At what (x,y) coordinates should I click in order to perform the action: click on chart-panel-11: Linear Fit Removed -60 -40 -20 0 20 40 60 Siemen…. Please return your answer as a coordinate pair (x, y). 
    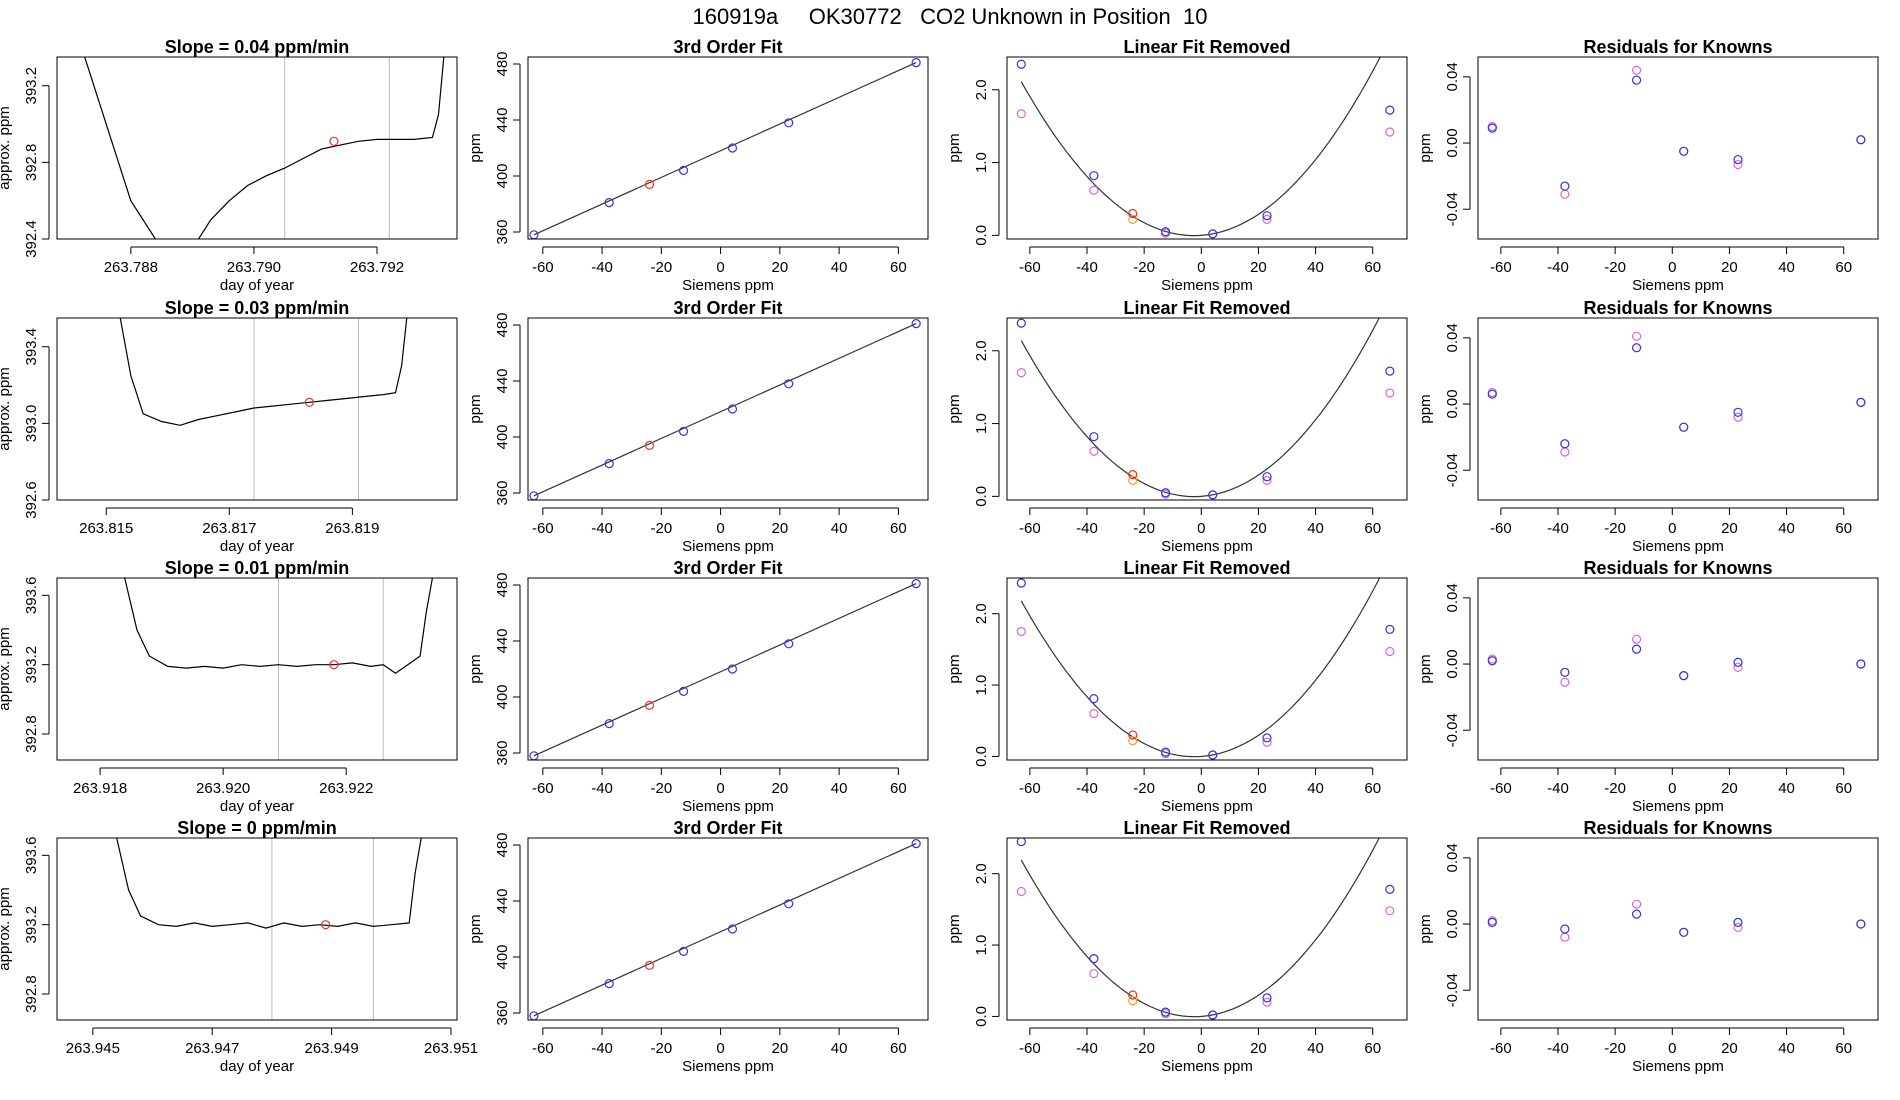
    Looking at the image, I should click on (1177, 686).